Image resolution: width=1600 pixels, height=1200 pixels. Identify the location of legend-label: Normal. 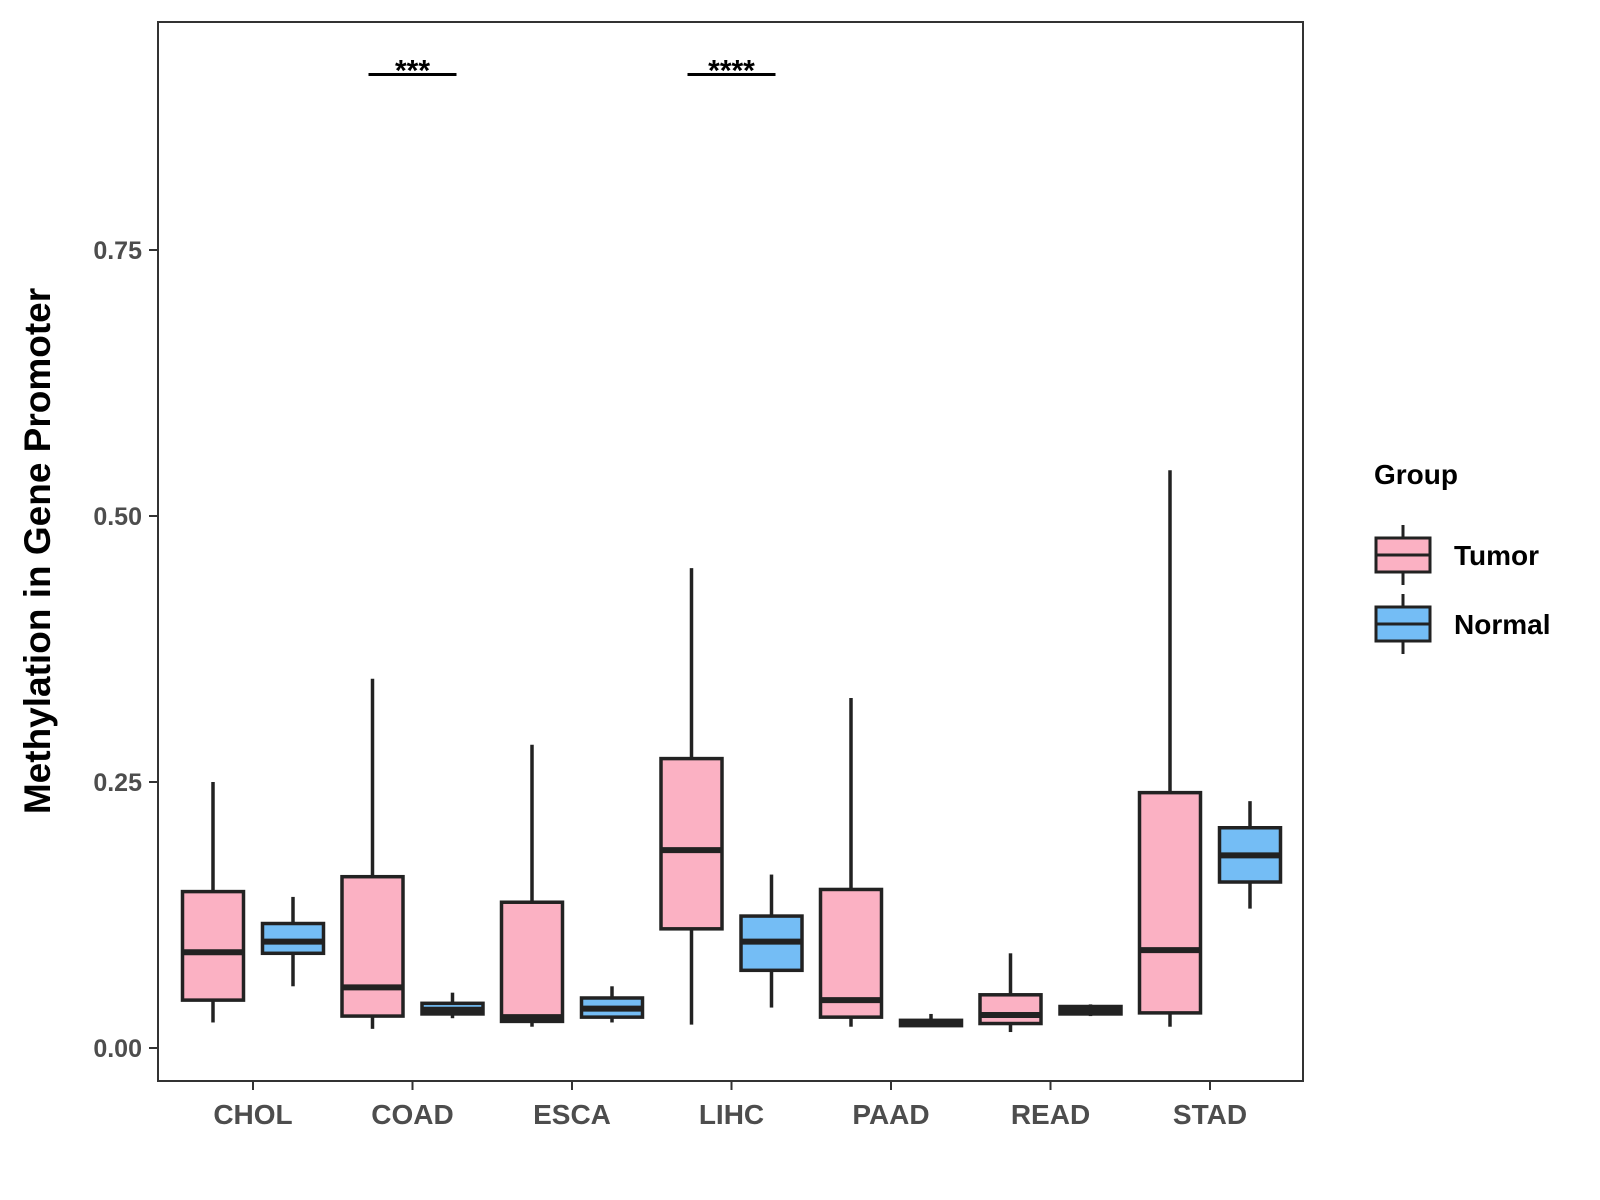
(1502, 624).